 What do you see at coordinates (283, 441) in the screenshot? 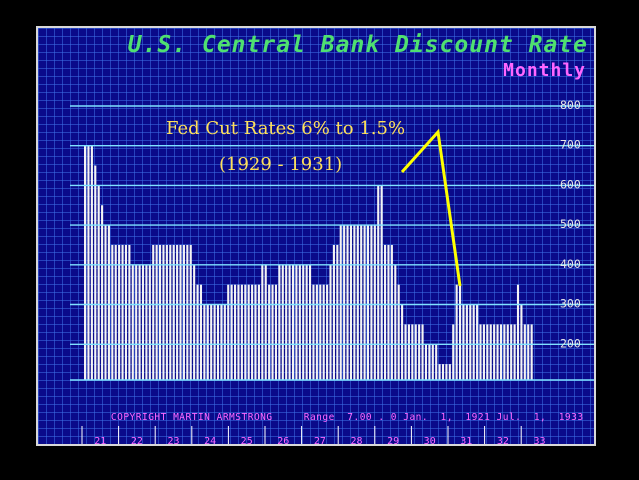
I see `x-tick-label: 26` at bounding box center [283, 441].